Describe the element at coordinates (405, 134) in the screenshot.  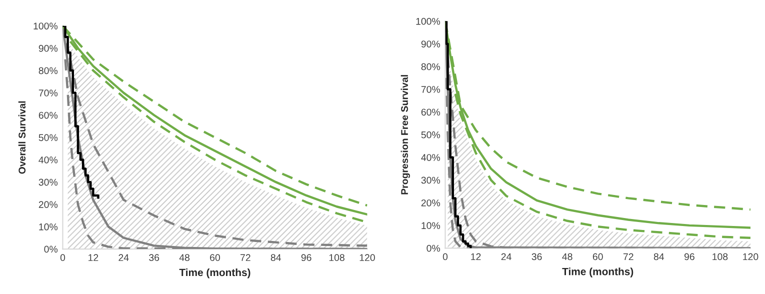
I see `y-axis-title: Progression Free Survival` at that location.